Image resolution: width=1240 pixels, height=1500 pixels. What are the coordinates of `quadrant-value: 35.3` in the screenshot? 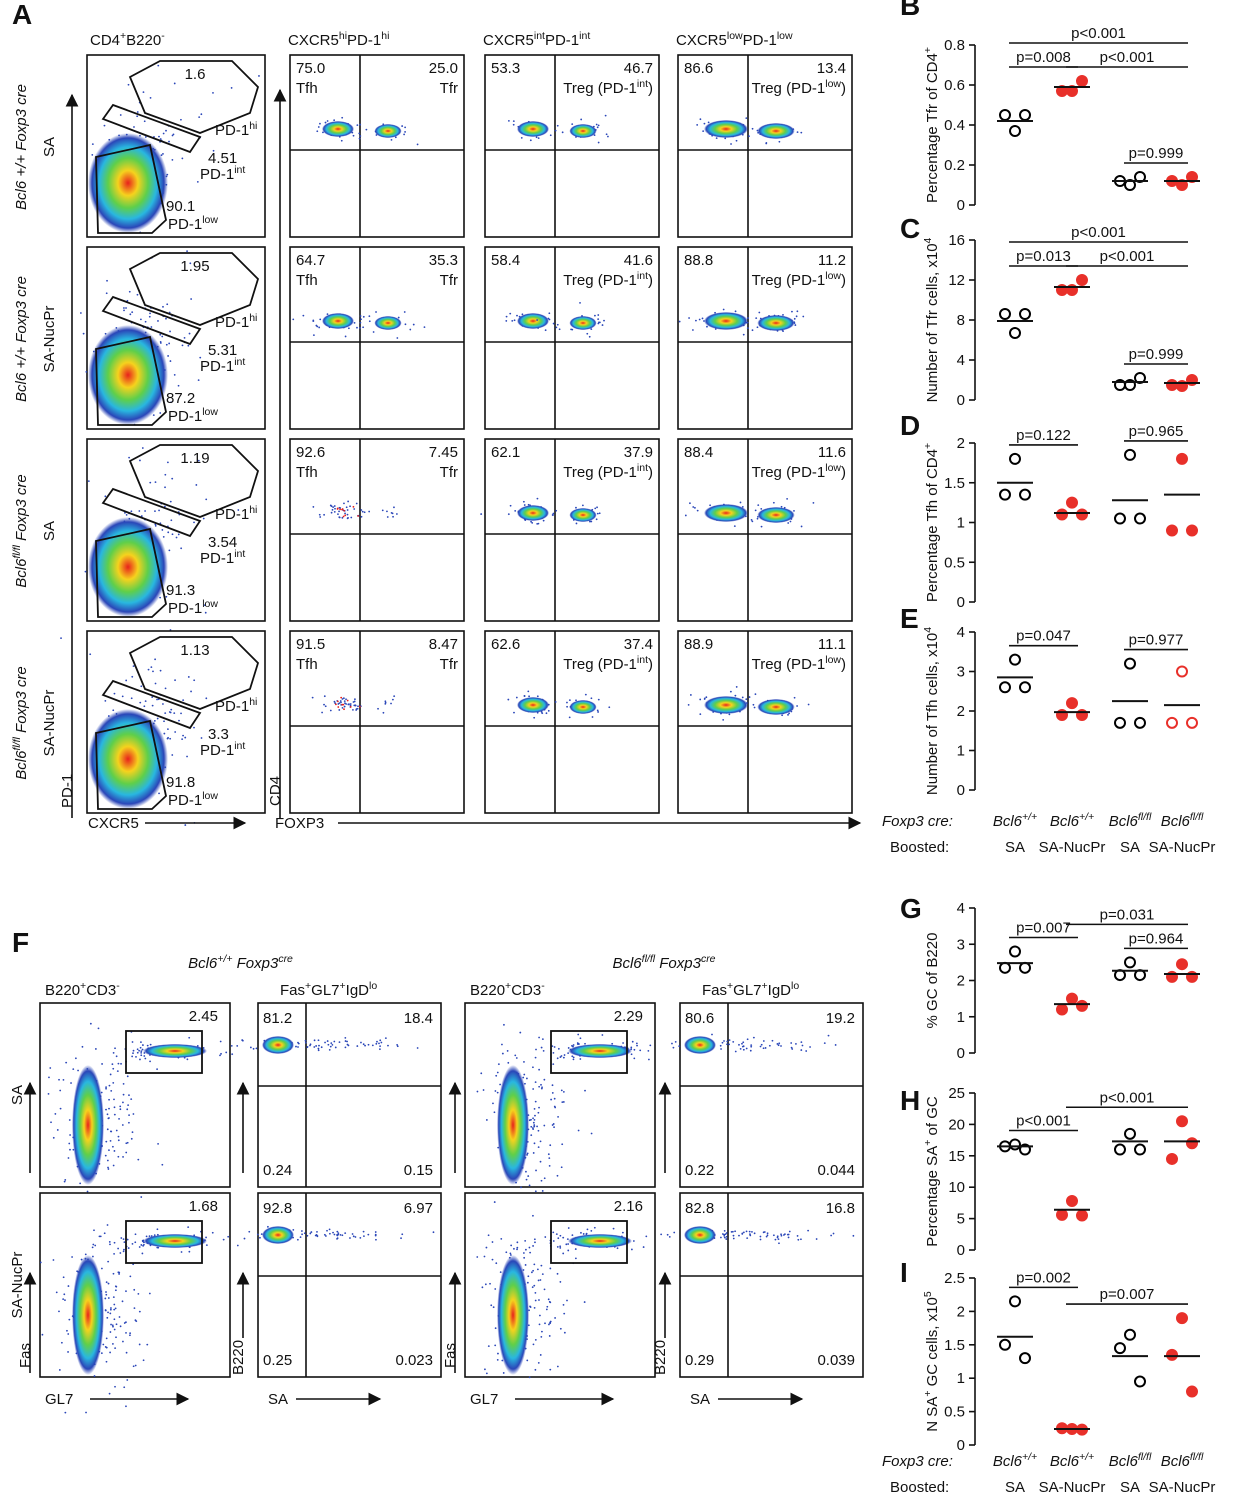 It's located at (443, 260).